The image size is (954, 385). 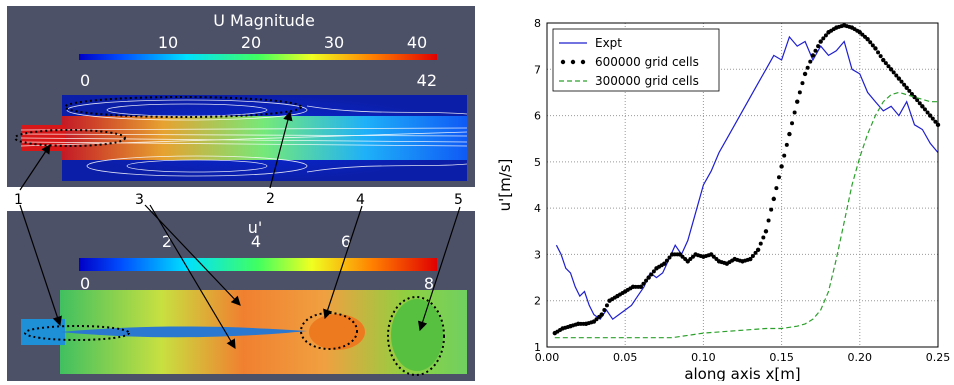 What do you see at coordinates (416, 336) in the screenshot?
I see `downstream-outline` at bounding box center [416, 336].